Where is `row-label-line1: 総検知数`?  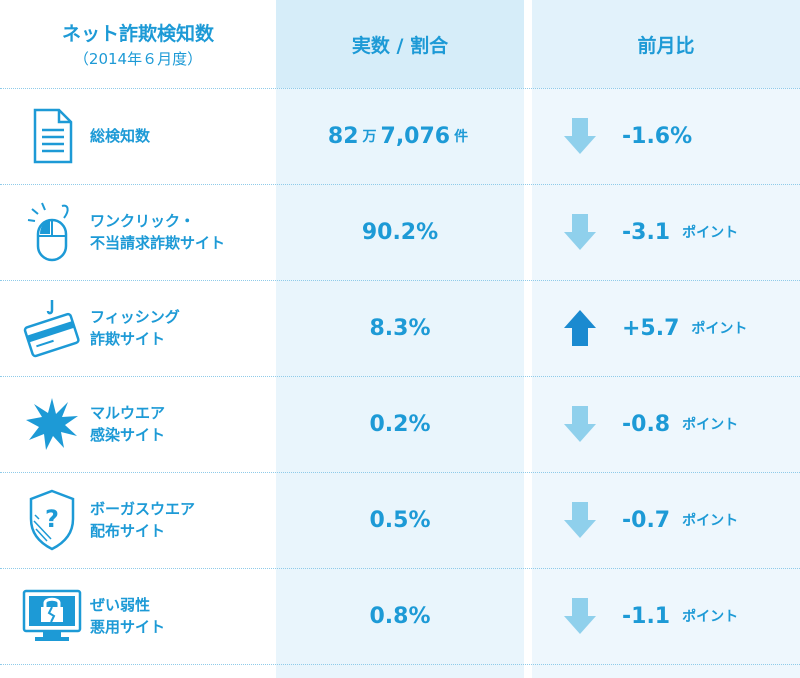
row-label-line1: 総検知数 is located at coordinates (120, 136).